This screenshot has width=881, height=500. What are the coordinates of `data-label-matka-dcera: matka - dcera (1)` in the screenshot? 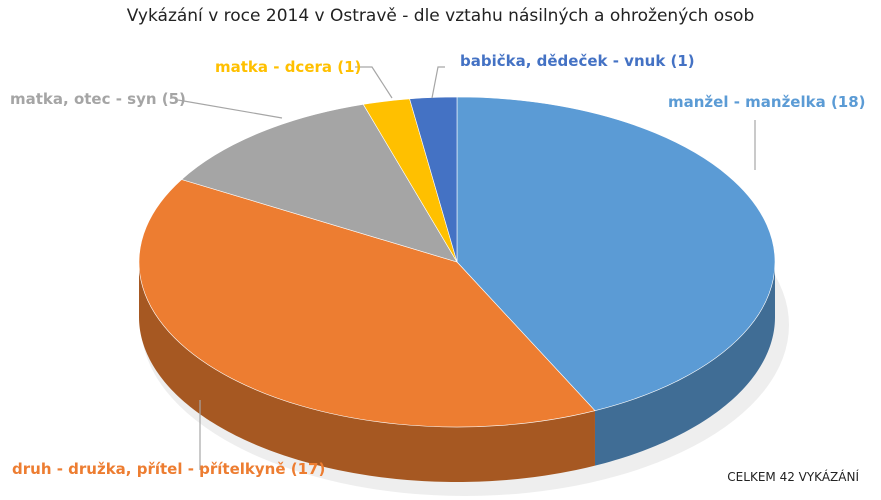 It's located at (288, 67).